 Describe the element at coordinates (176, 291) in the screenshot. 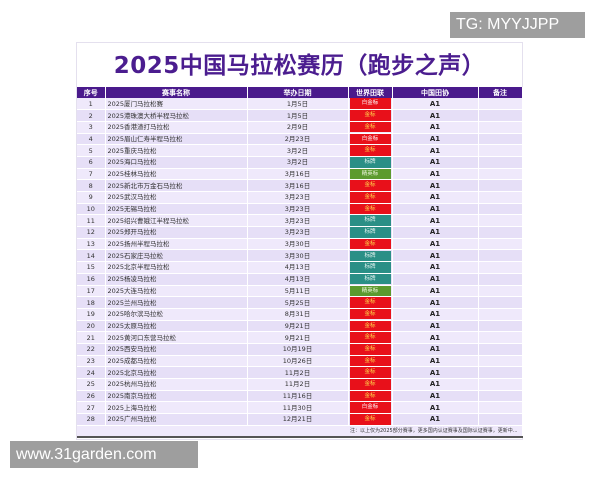

I see `race-name: 2025大连马拉松` at that location.